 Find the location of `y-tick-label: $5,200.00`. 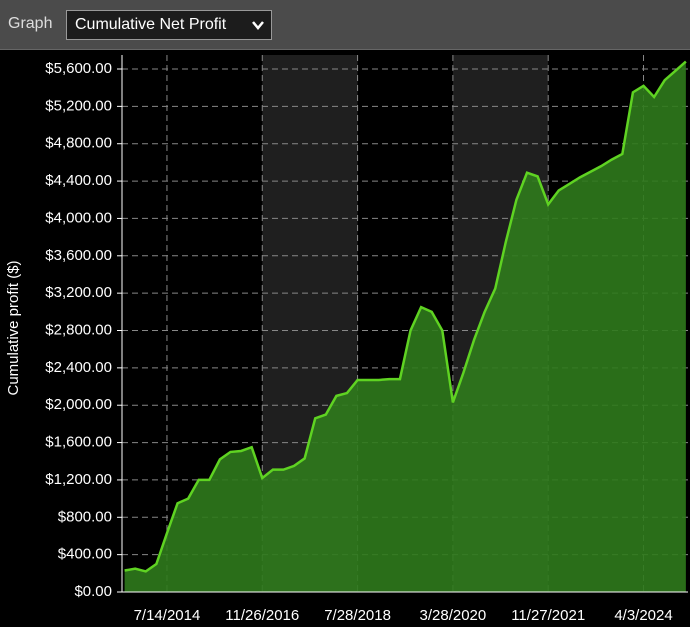

y-tick-label: $5,200.00 is located at coordinates (78, 105).